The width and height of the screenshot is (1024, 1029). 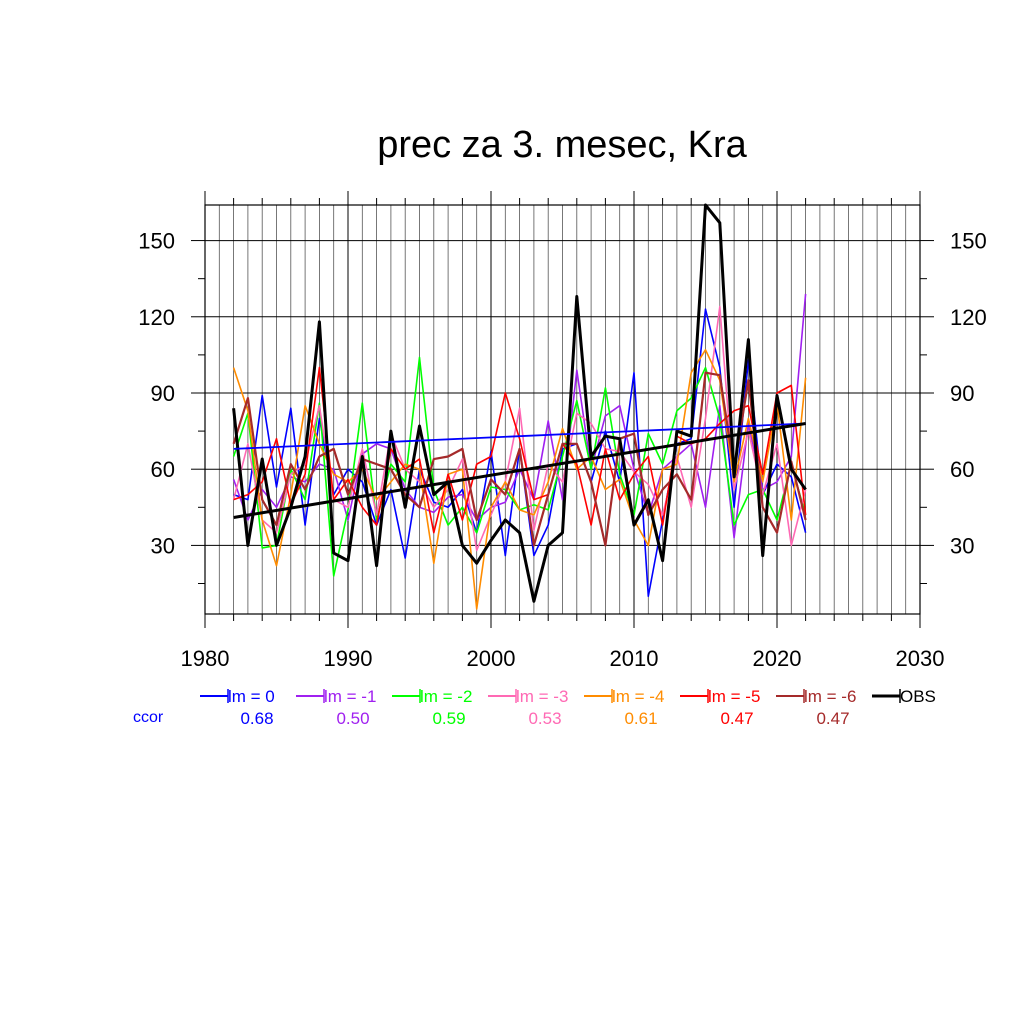 I want to click on legend-ccor-1: 0.50, so click(x=352, y=718).